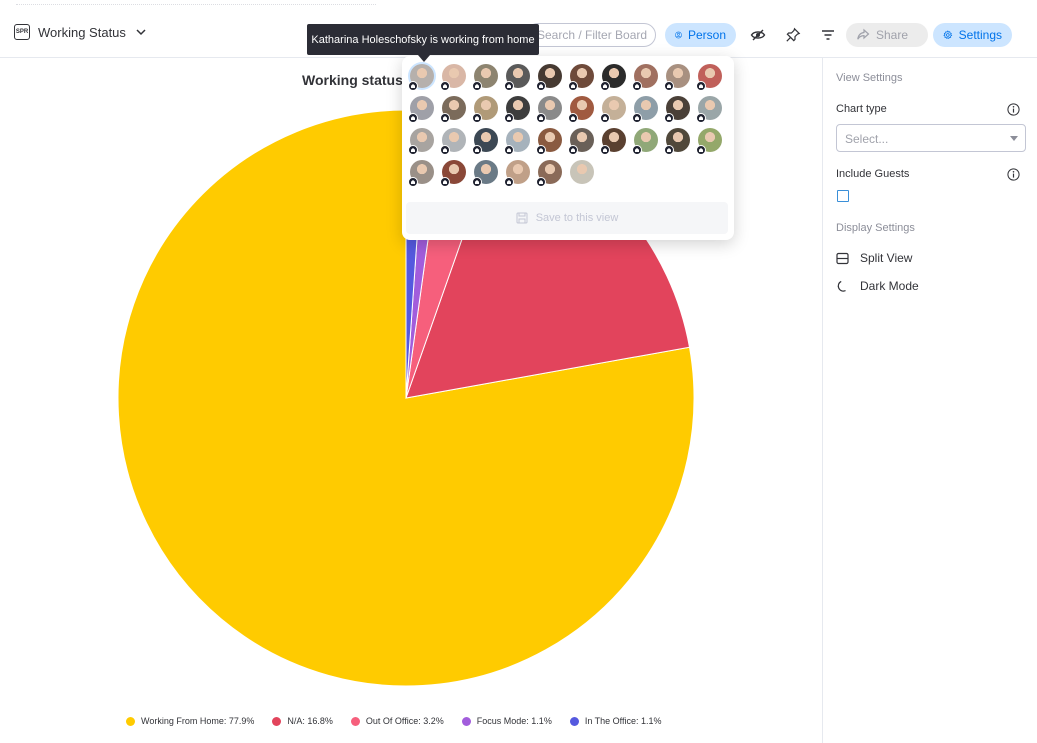 Image resolution: width=1037 pixels, height=743 pixels. Describe the element at coordinates (198, 721) in the screenshot. I see `legend-label: Working From Home: 77.9%` at that location.